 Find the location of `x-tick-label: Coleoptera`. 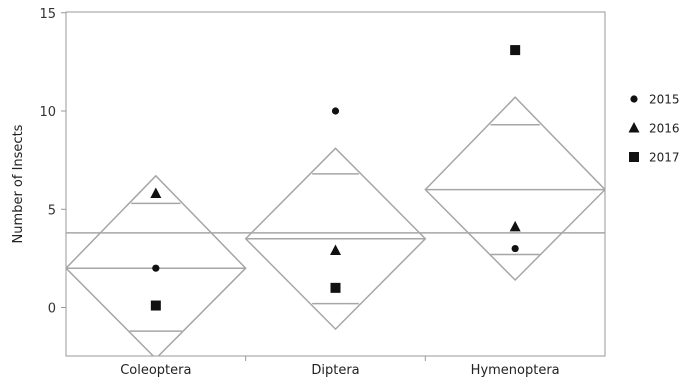

x-tick-label: Coleoptera is located at coordinates (155, 370).